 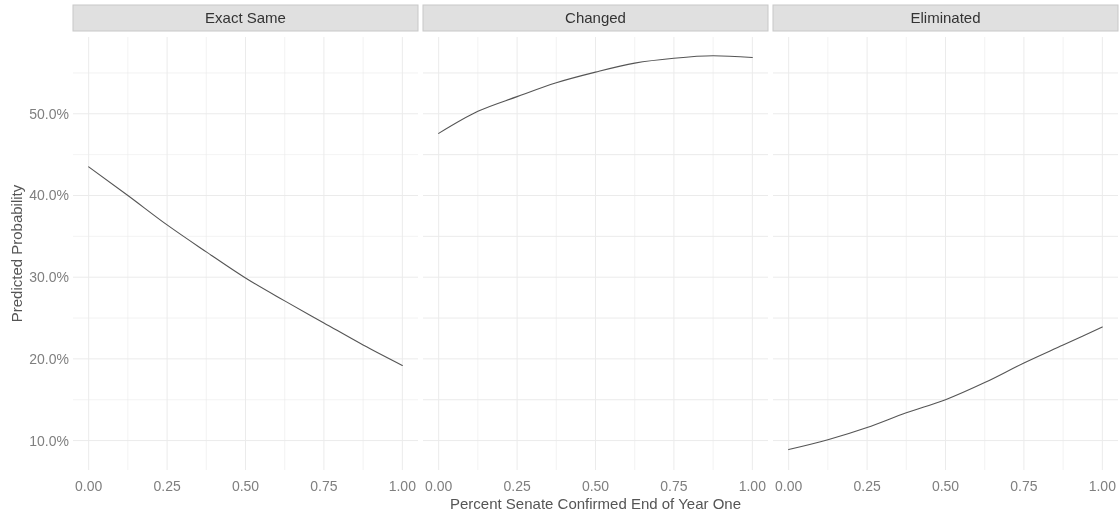 What do you see at coordinates (49, 195) in the screenshot?
I see `y-tick-label: 40.0%` at bounding box center [49, 195].